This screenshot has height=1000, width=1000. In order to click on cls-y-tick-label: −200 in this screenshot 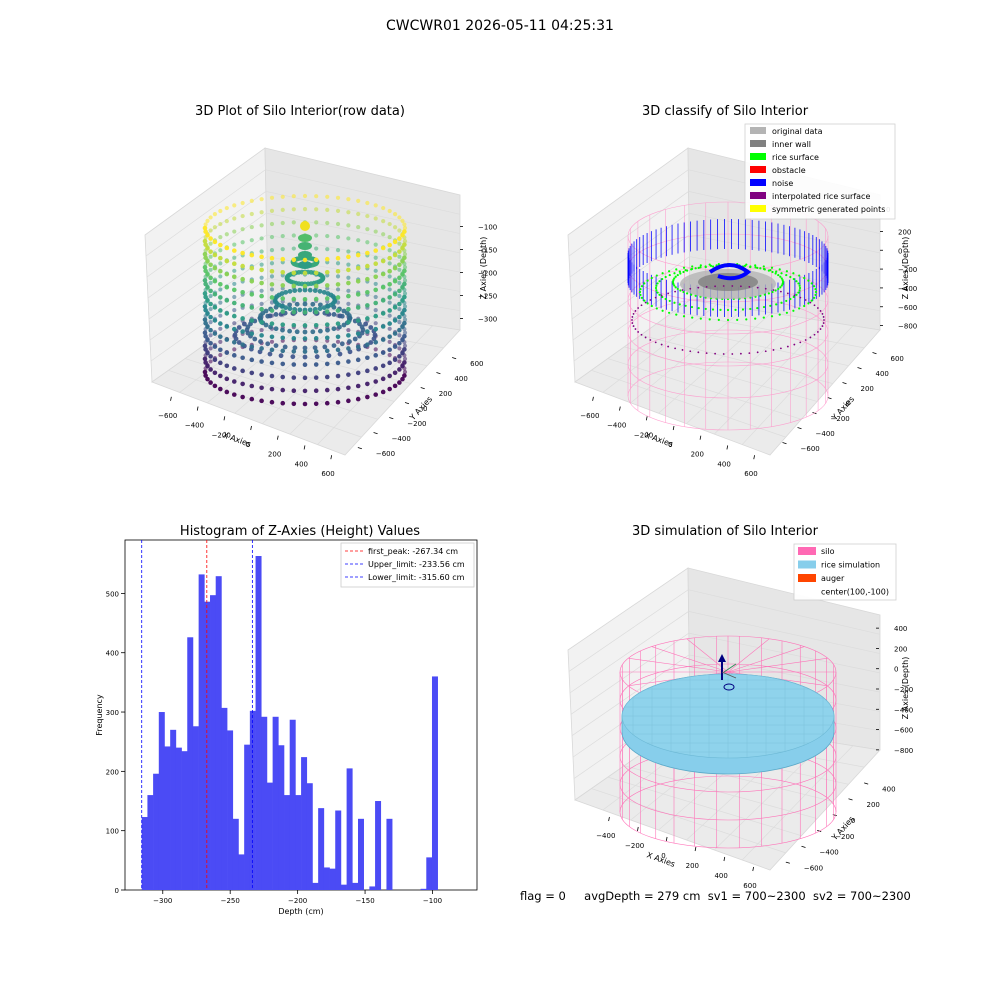, I will do `click(840, 419)`.